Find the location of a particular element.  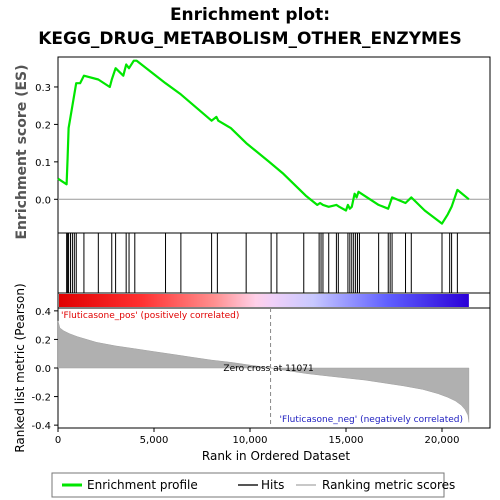

x-tick-label: 15,000 is located at coordinates (346, 440).